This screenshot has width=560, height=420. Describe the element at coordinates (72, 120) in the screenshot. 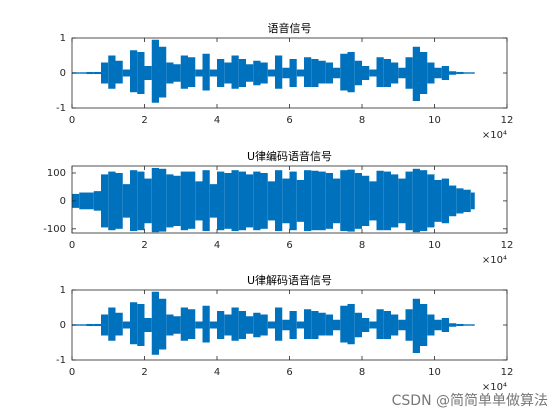

I see `x-tick-label: 0` at that location.